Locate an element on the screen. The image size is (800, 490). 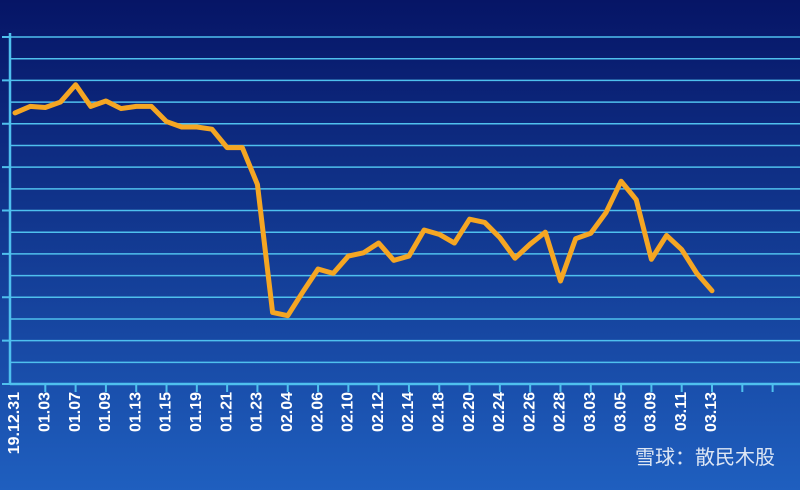
x-tick-label: 01.21 is located at coordinates (226, 412).